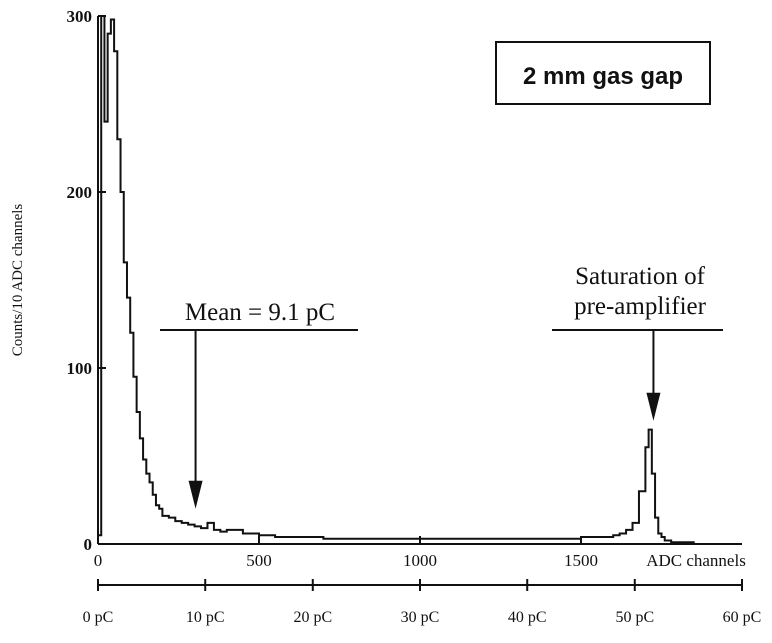 This screenshot has height=643, width=772. I want to click on y-axis-label: Counts/10 ADC channels, so click(18, 280).